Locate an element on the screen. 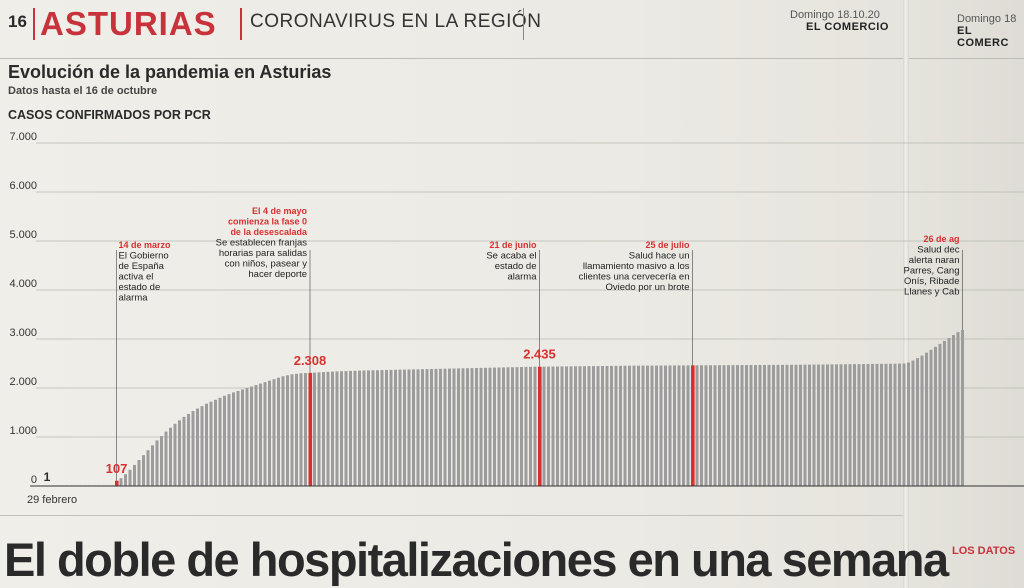 This screenshot has height=588, width=1024. x-axis-first-label: 29 febrero is located at coordinates (52, 500).